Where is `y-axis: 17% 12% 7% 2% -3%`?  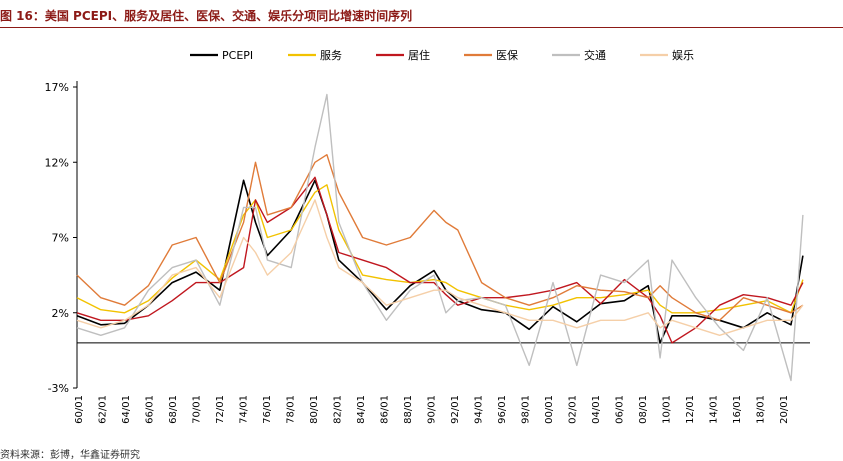 y-axis: 17% 12% 7% 2% -3% is located at coordinates (61, 238).